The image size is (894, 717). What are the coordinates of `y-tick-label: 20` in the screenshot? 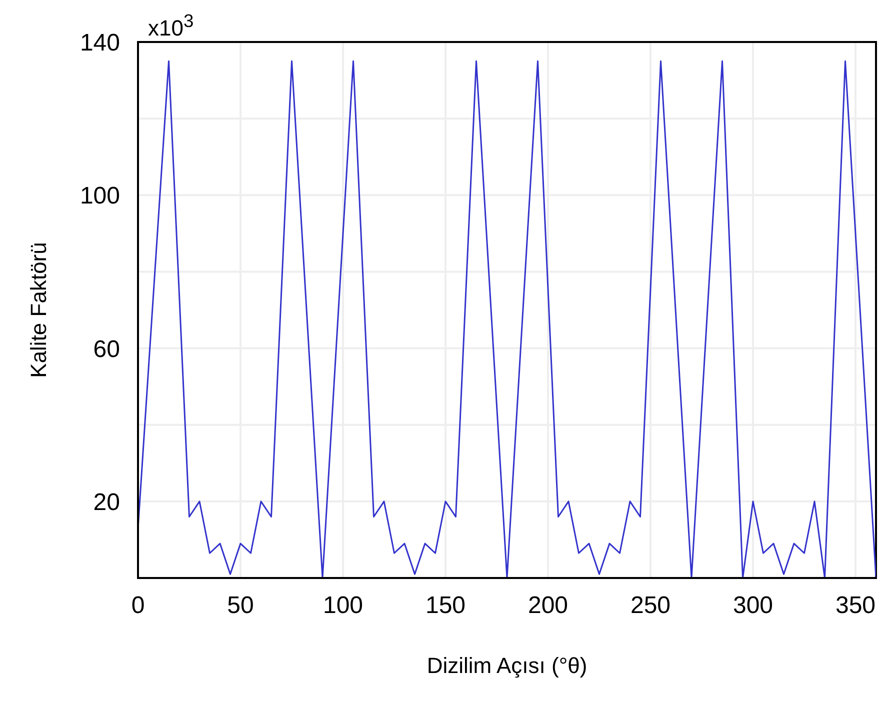 It's located at (106, 502).